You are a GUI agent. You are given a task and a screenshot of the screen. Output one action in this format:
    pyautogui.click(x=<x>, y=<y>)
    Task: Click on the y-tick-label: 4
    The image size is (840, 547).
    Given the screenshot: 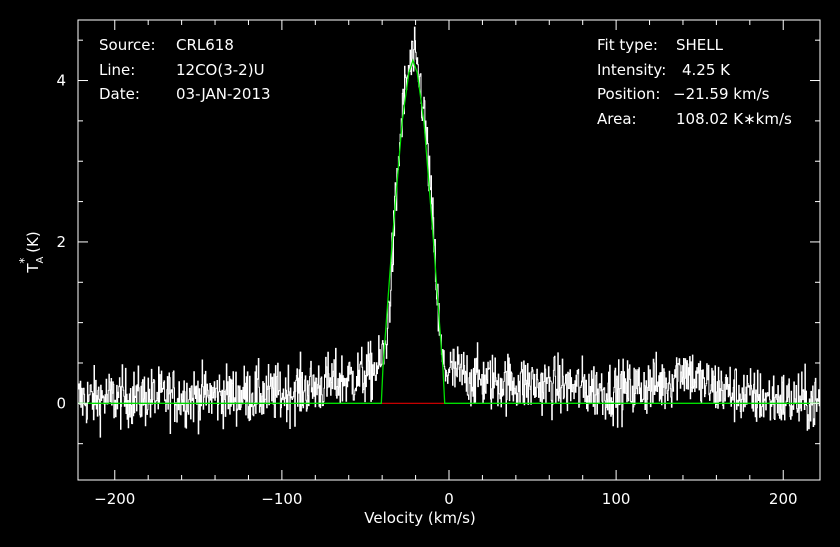 What is the action you would take?
    pyautogui.click(x=61, y=81)
    